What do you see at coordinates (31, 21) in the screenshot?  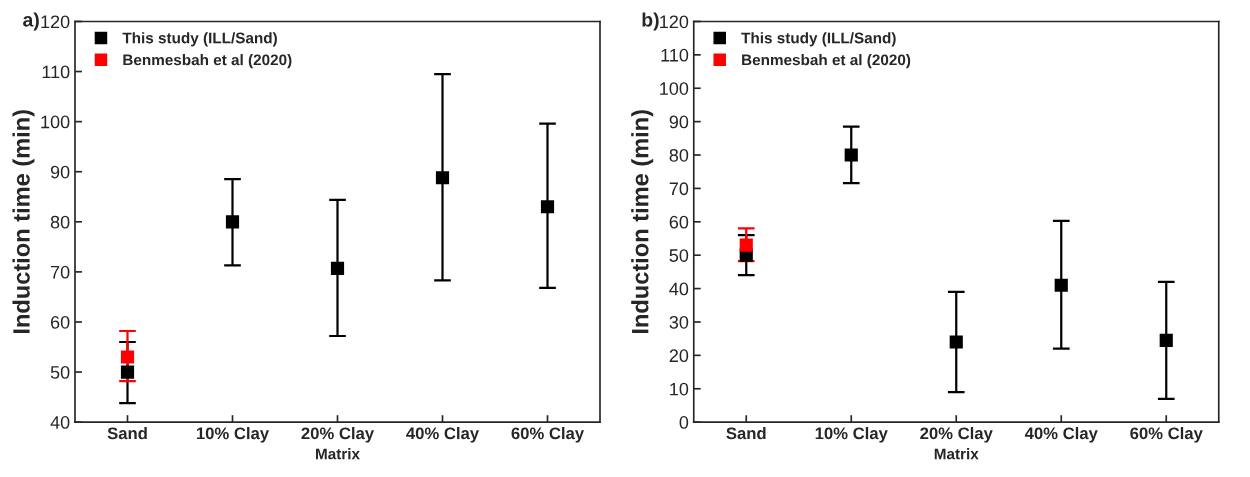 I see `chart-title: a)` at bounding box center [31, 21].